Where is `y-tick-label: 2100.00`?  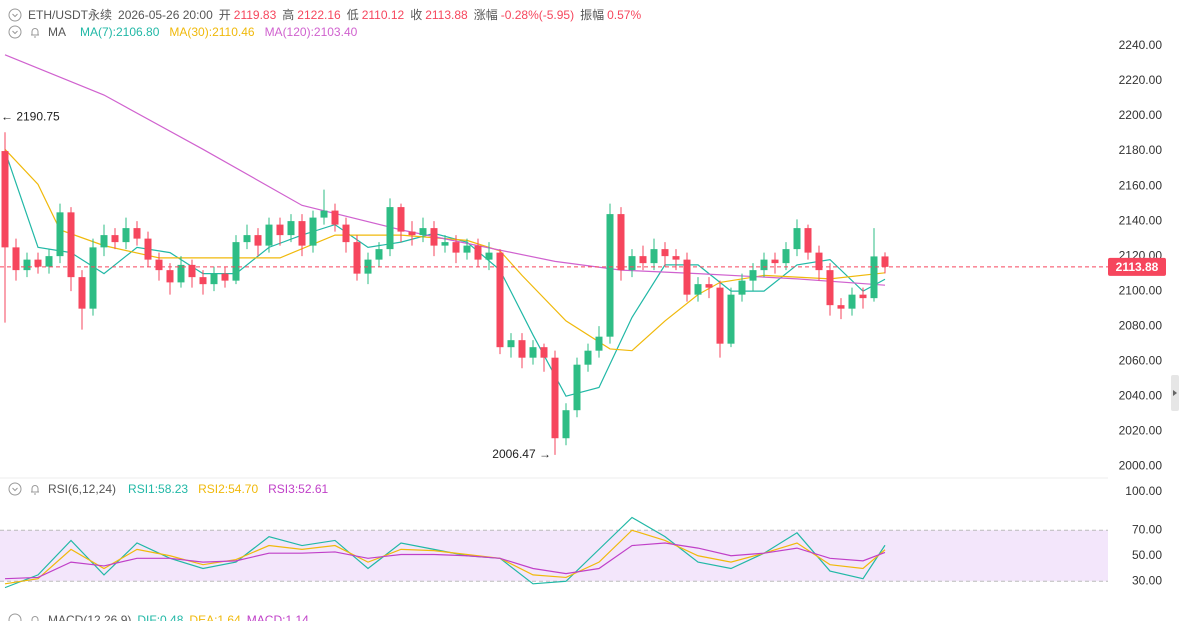 y-tick-label: 2100.00 is located at coordinates (1141, 290).